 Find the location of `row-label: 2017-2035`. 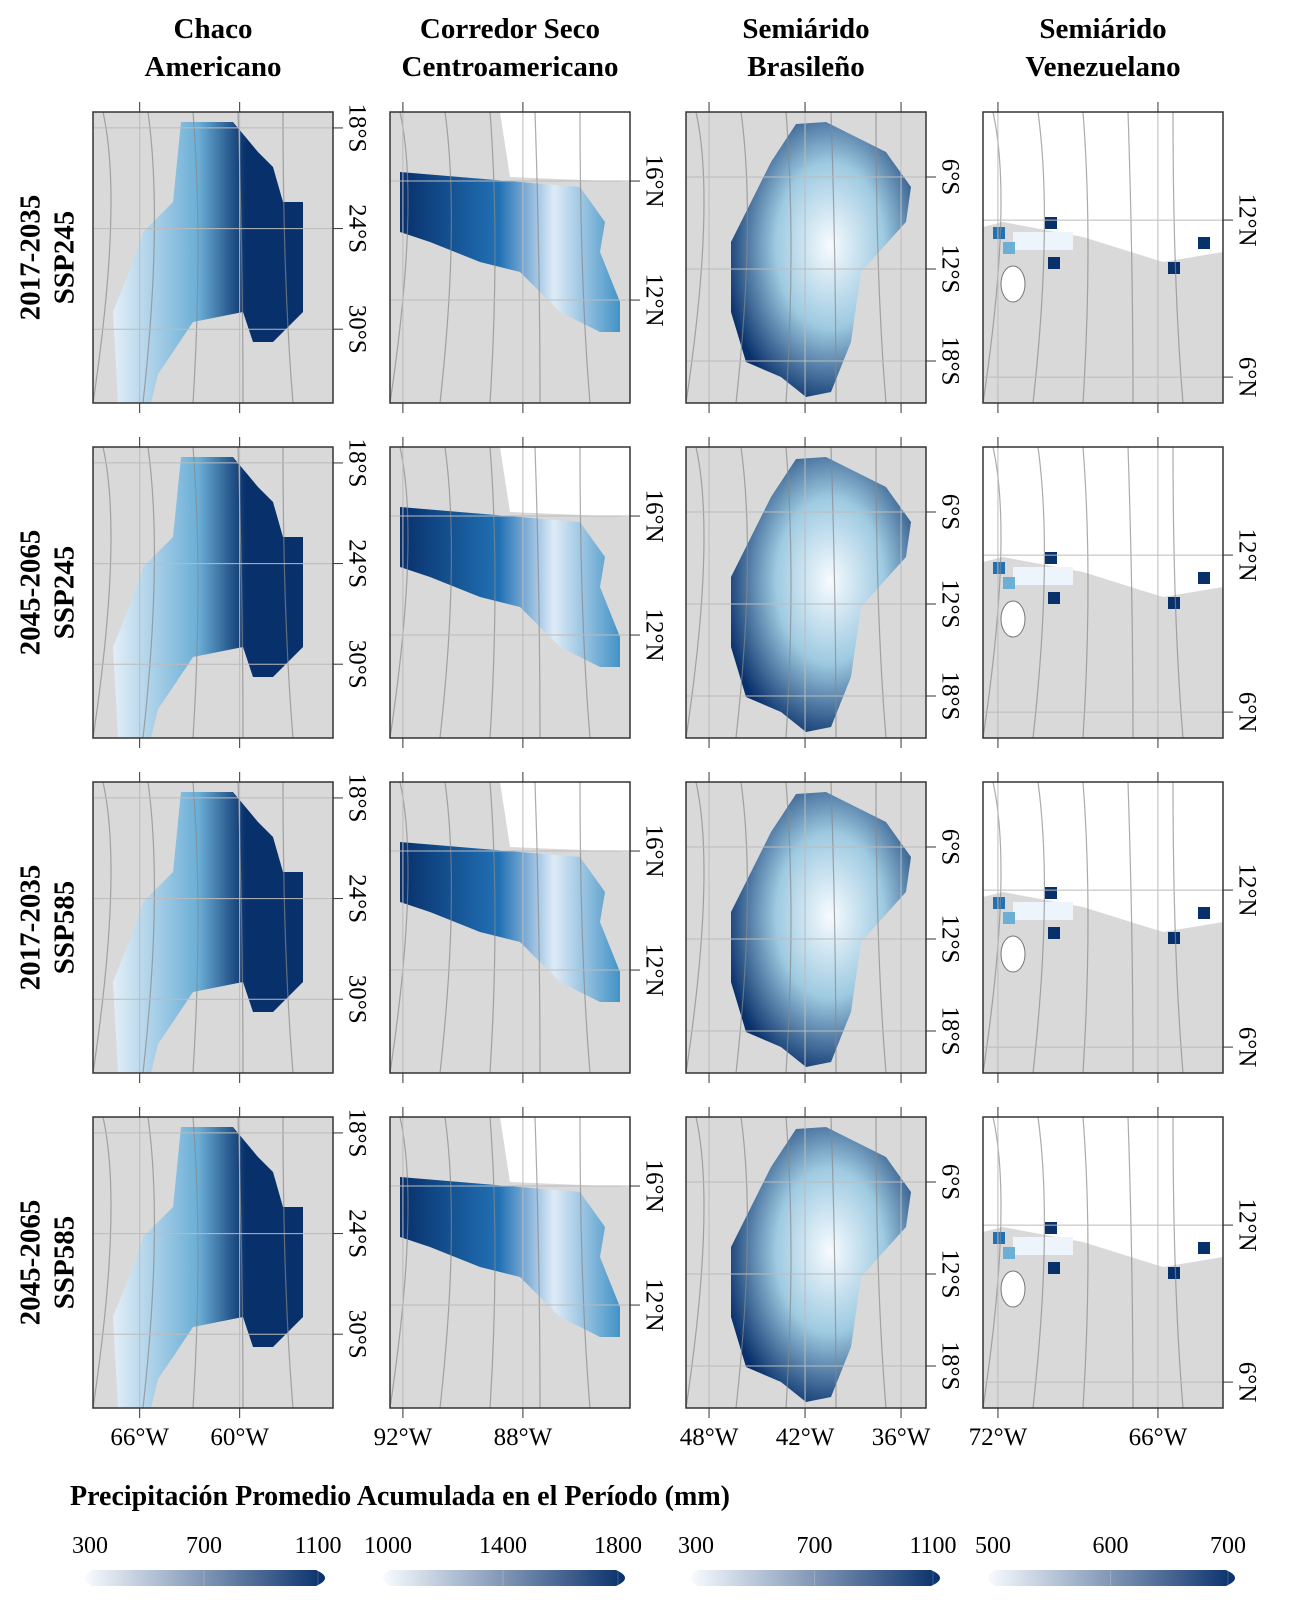

row-label: 2017-2035 is located at coordinates (31, 258).